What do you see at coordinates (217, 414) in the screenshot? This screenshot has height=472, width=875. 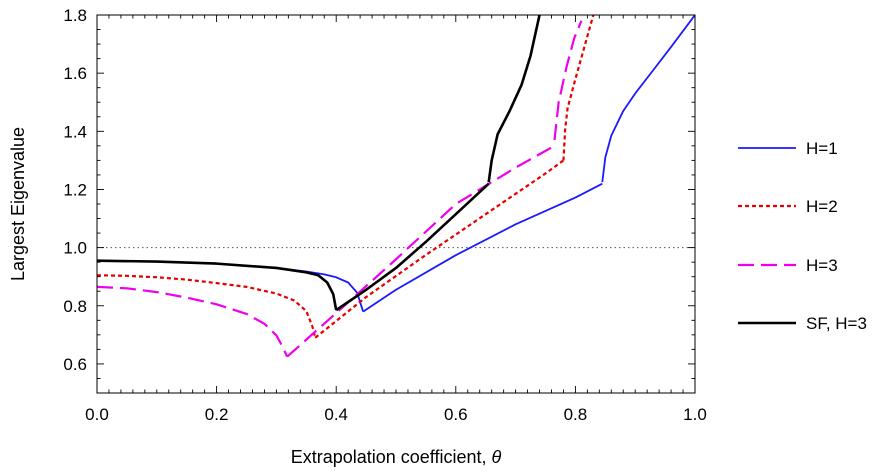 I see `x-tick-label: 0.2` at bounding box center [217, 414].